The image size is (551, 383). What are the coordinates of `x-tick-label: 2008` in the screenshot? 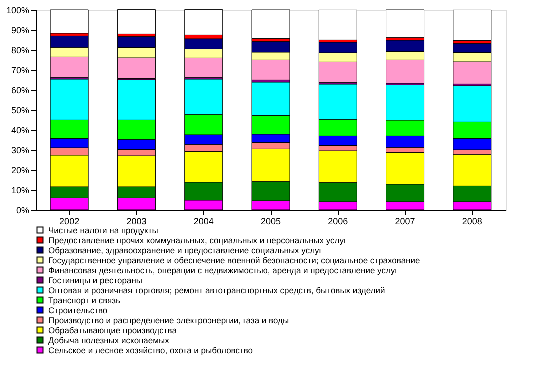 It's located at (472, 221).